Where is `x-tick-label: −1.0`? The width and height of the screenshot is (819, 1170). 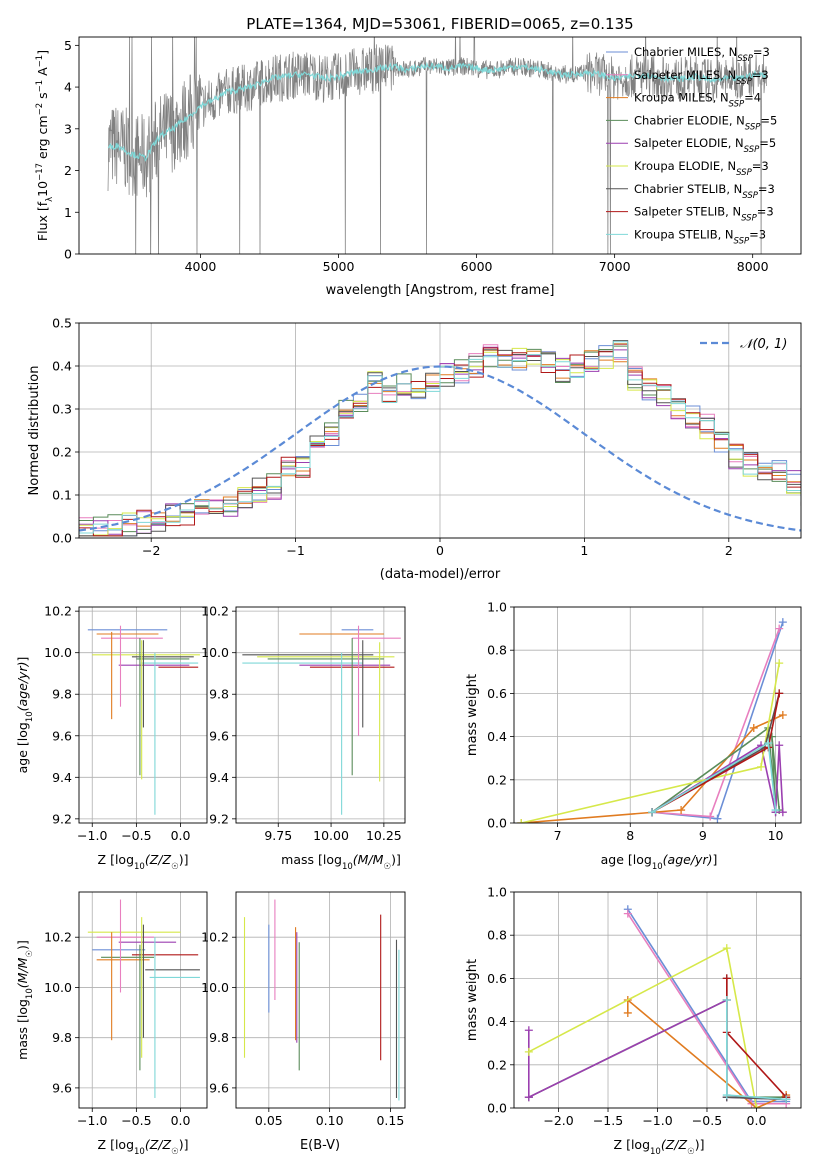 x-tick-label: −1.0 is located at coordinates (92, 1120).